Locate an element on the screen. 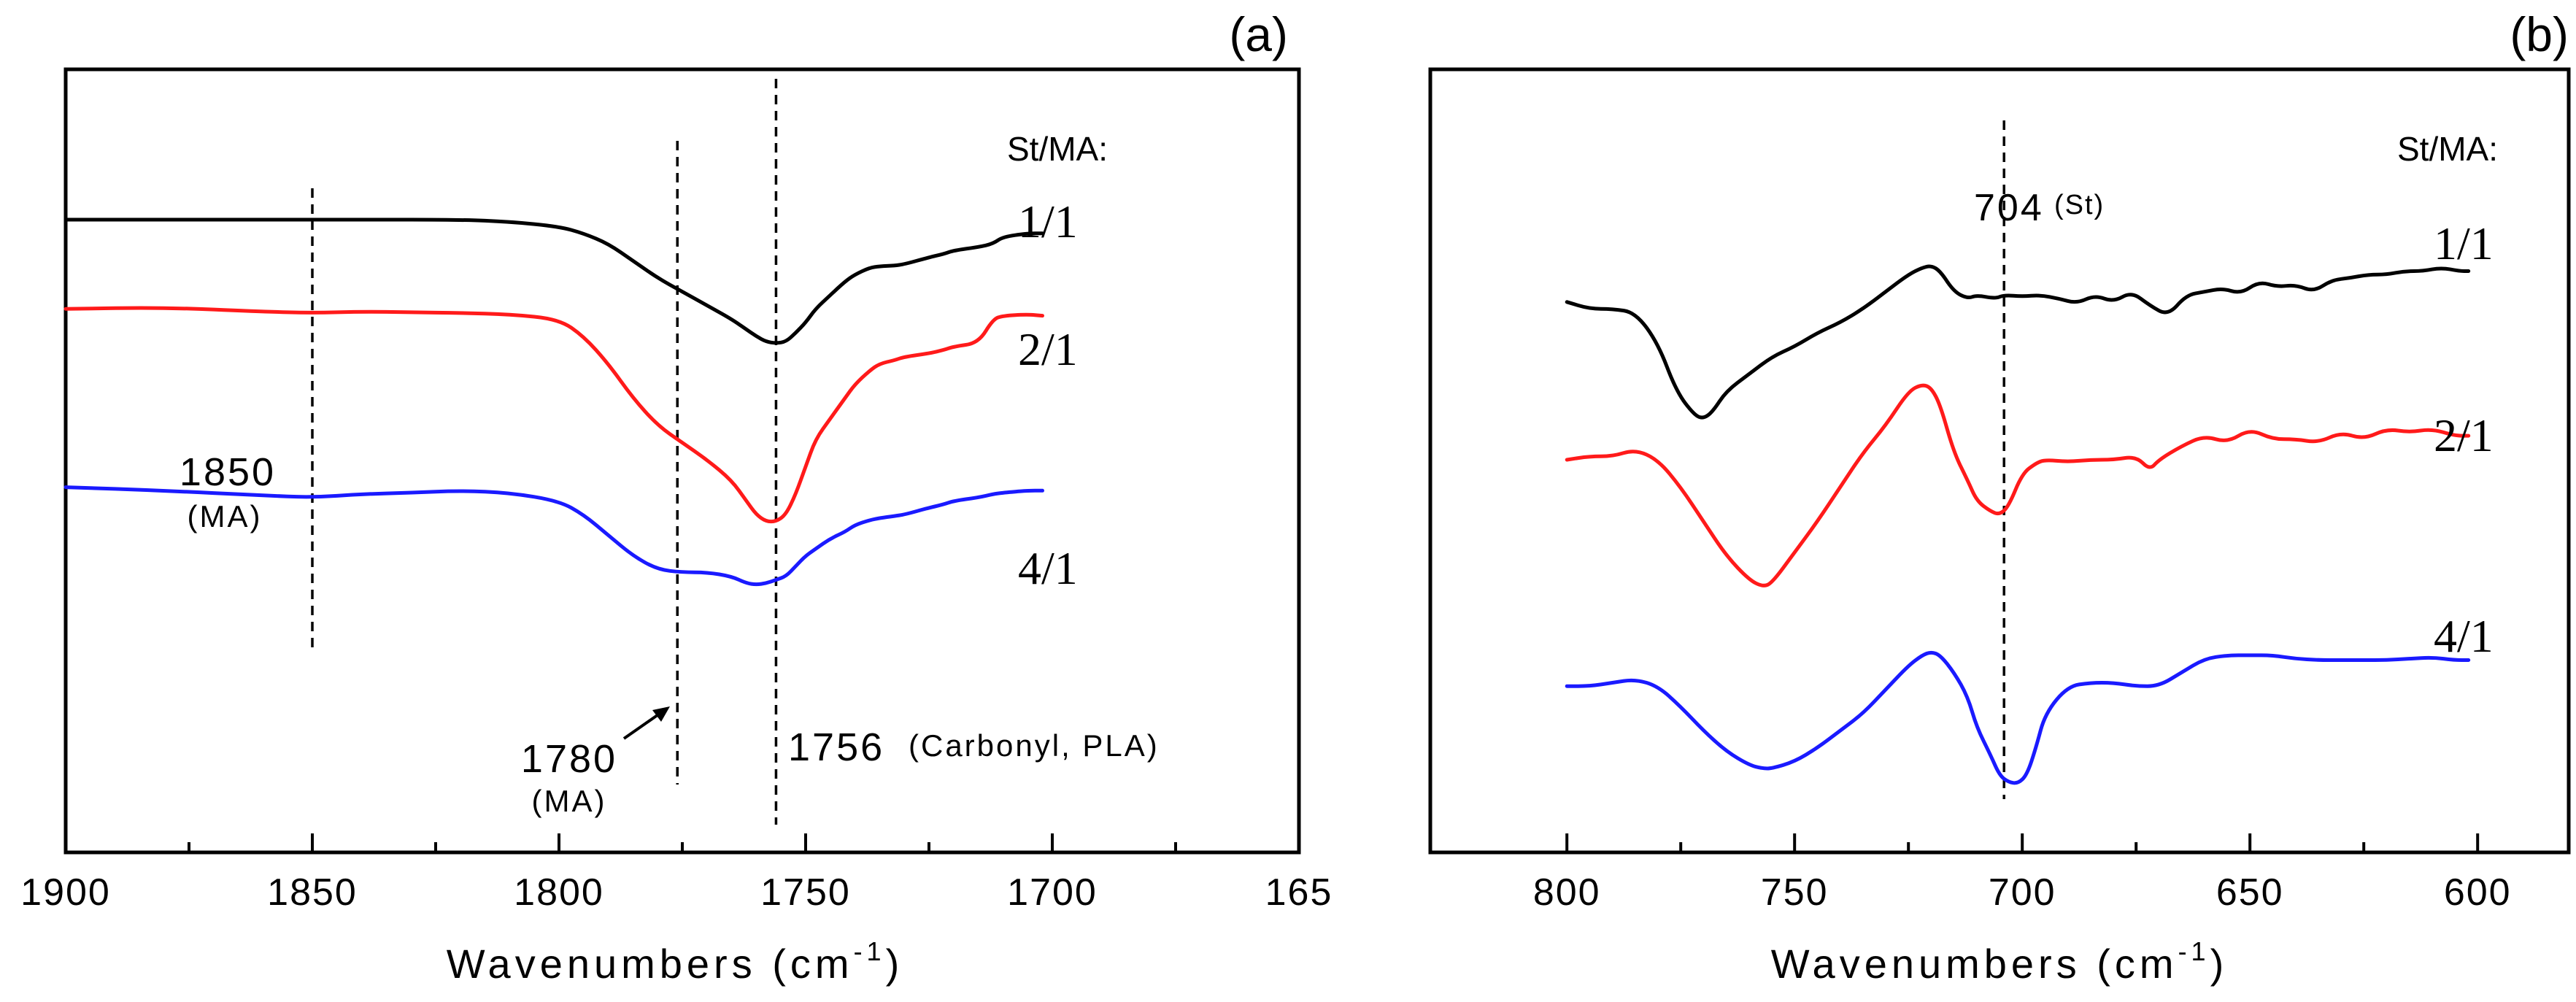 Image resolution: width=2576 pixels, height=1002 pixels. annotation-1850-number: 1850 is located at coordinates (228, 472).